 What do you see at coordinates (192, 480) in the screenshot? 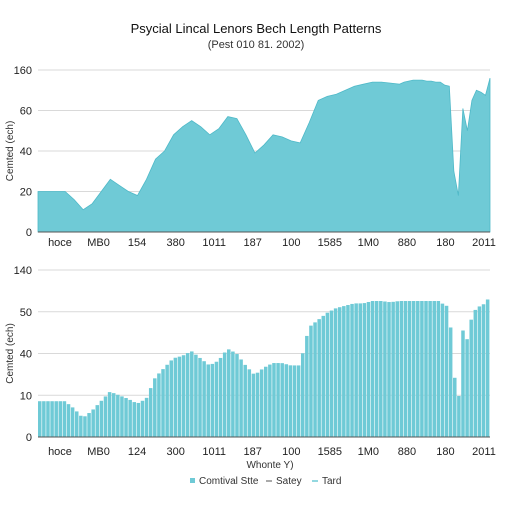
I see `legend-swatch-comtival-stte` at bounding box center [192, 480].